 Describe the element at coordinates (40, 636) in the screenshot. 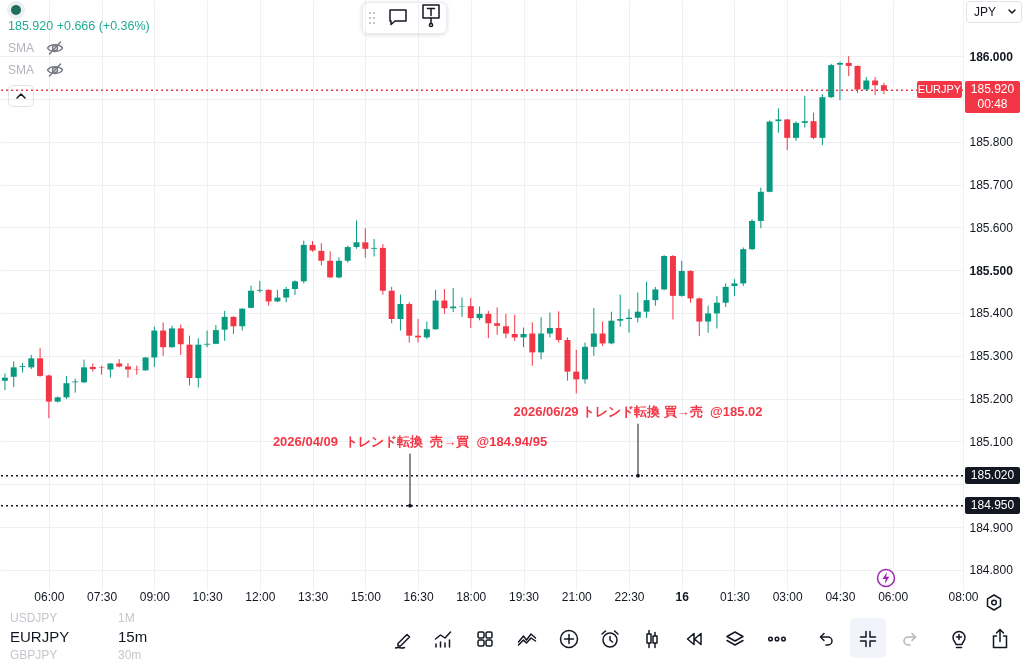

I see `text: EURJPY` at that location.